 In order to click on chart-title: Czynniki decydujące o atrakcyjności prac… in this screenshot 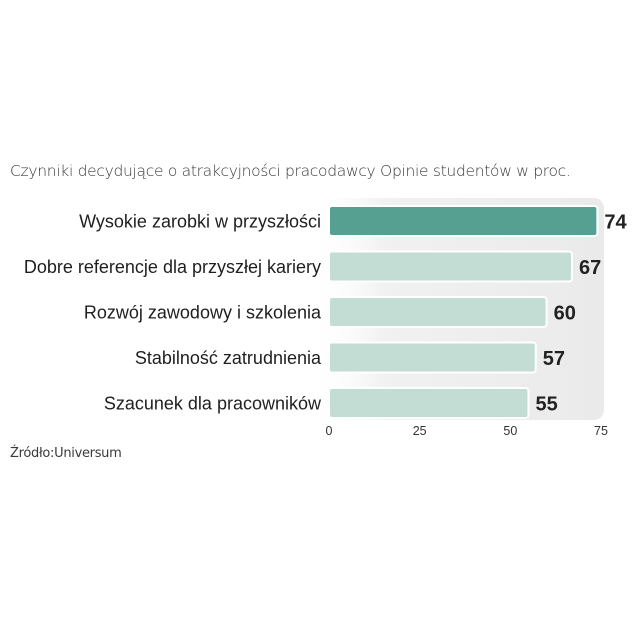, I will do `click(290, 171)`.